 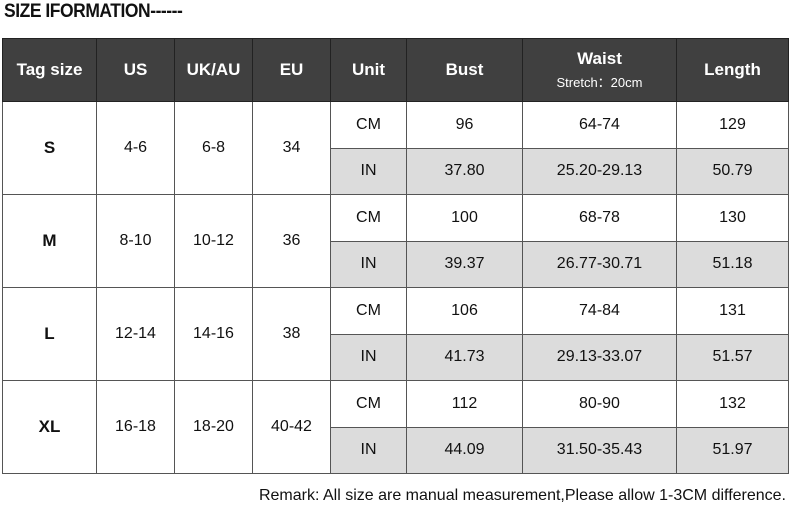 I want to click on length-cell: 51.97, so click(x=732, y=450).